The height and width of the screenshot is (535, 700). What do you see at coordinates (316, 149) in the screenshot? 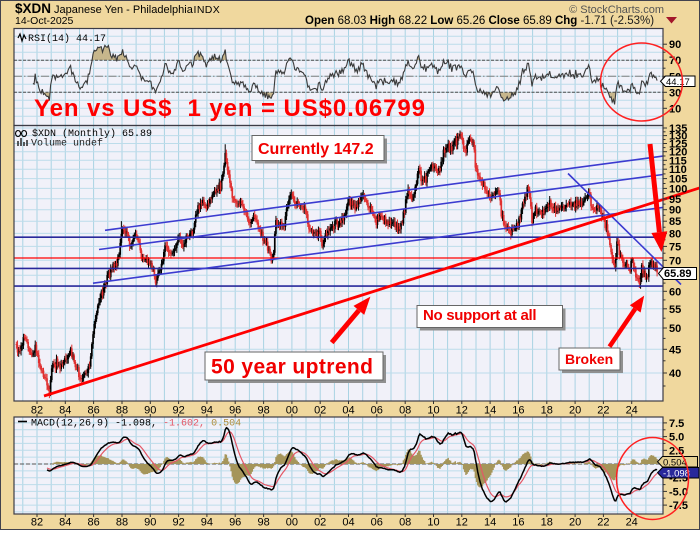
I see `svg-text: Currently 147.2` at bounding box center [316, 149].